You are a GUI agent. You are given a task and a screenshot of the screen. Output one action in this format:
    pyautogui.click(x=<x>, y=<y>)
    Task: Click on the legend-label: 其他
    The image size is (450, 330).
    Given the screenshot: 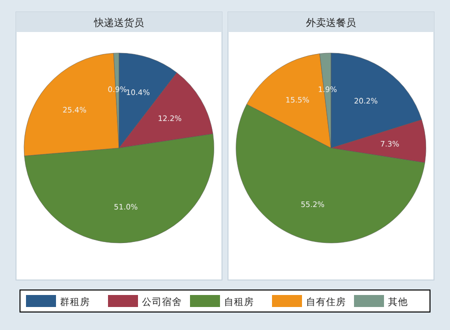 What is the action you would take?
    pyautogui.click(x=398, y=302)
    